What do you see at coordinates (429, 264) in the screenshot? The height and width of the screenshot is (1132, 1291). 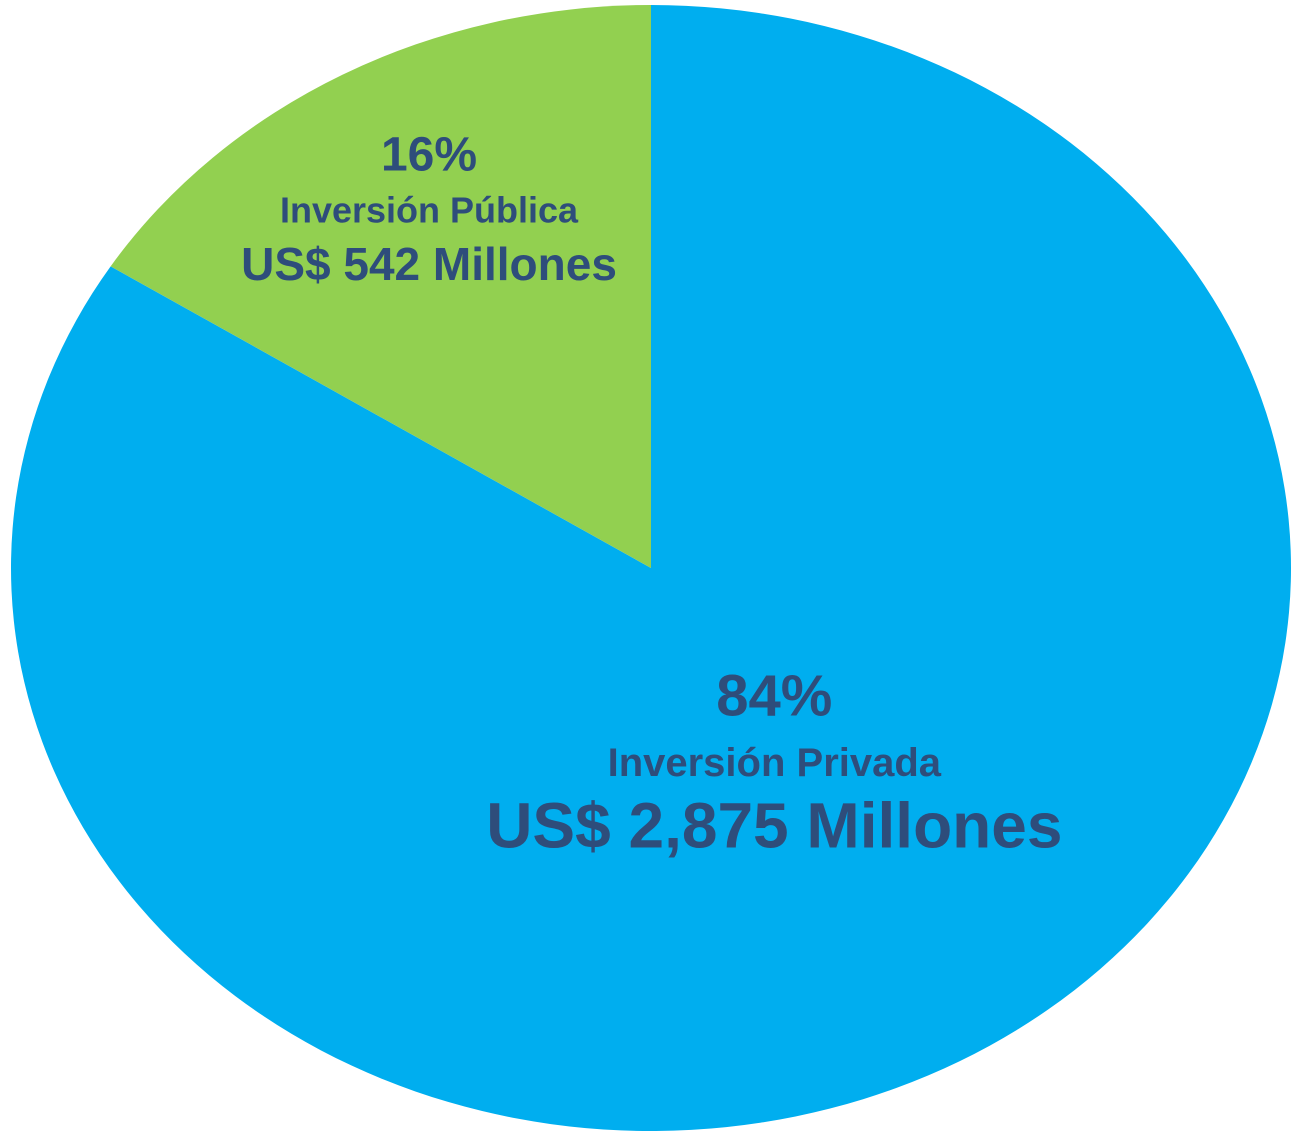 I see `amount-label: US$ 542 Millones` at bounding box center [429, 264].